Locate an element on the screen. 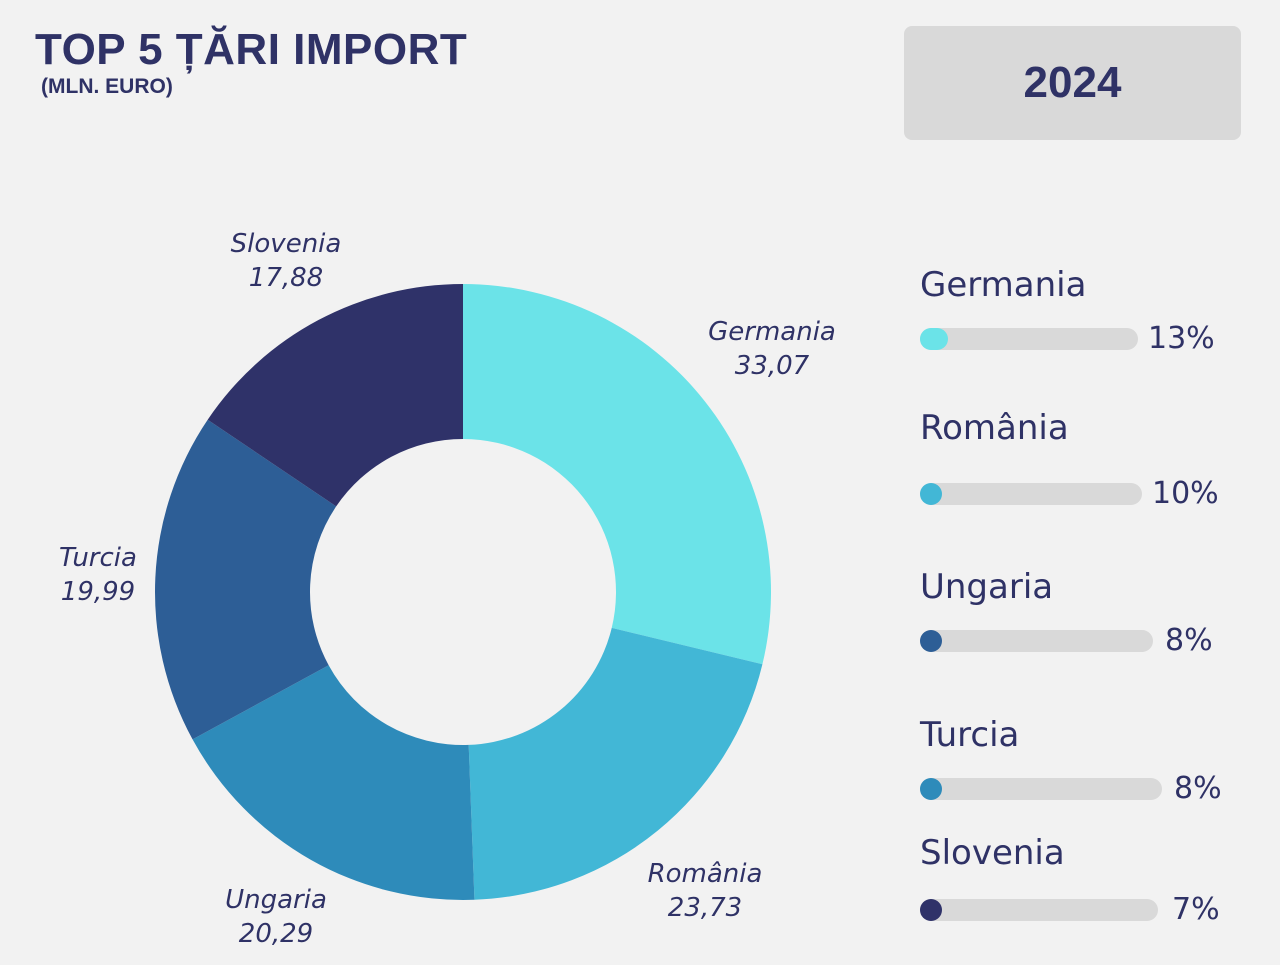  year-label: 2024 is located at coordinates (1072, 82).